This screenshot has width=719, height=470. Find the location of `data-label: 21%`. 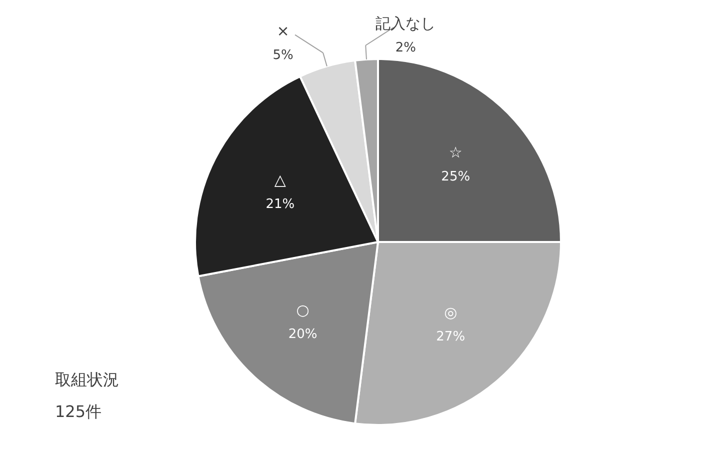

data-label: 21% is located at coordinates (280, 204).